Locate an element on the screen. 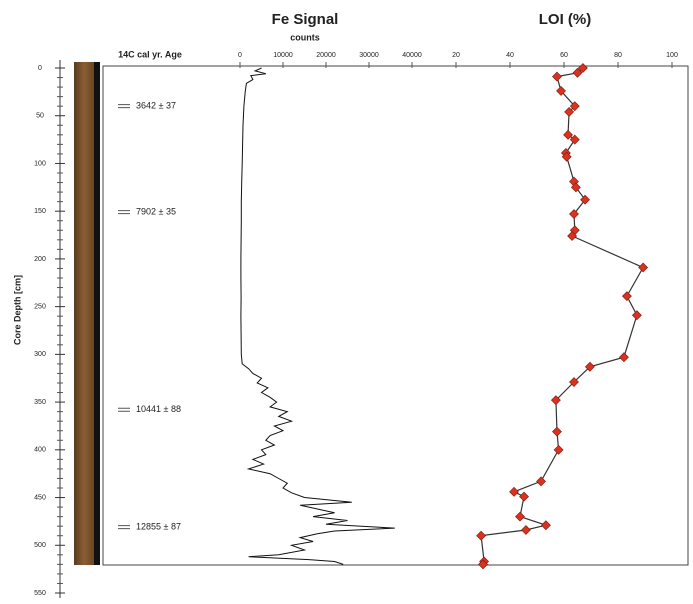 The image size is (693, 604). y-tick-label: 200 is located at coordinates (40, 259).